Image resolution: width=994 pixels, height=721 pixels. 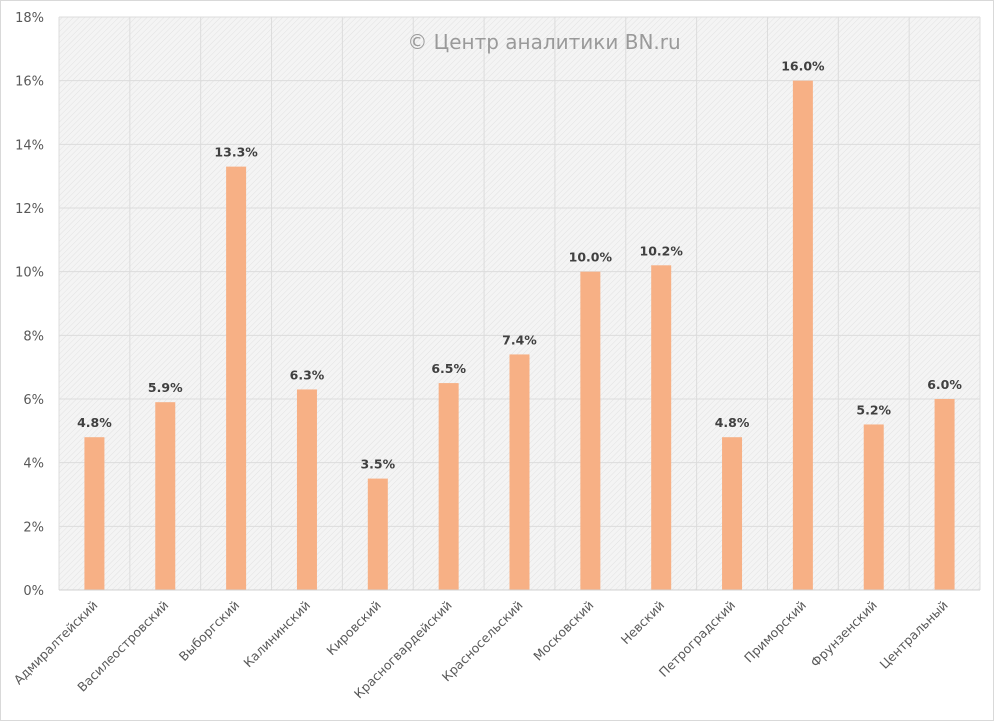 I want to click on data-label: 7.4%, so click(x=519, y=339).